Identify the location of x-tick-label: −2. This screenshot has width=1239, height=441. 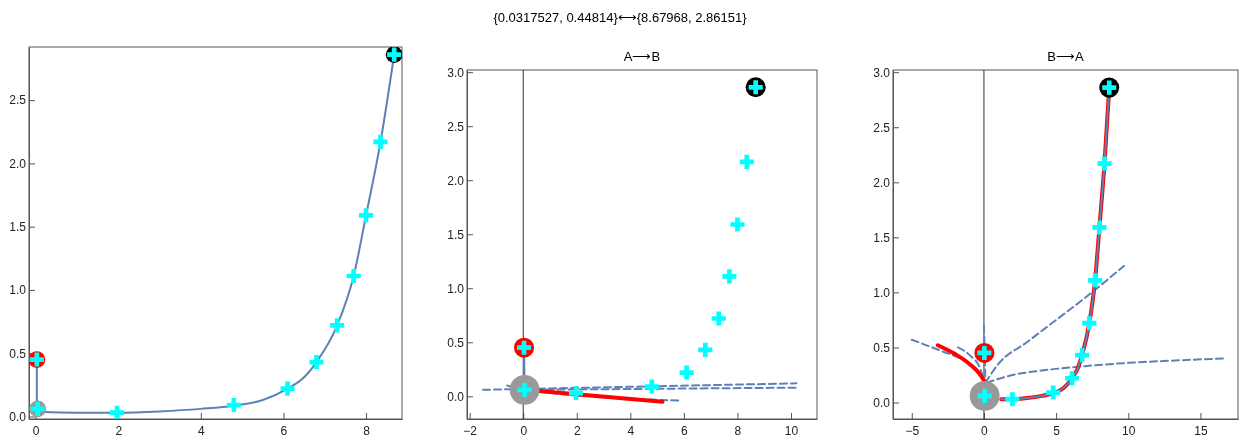
(470, 431).